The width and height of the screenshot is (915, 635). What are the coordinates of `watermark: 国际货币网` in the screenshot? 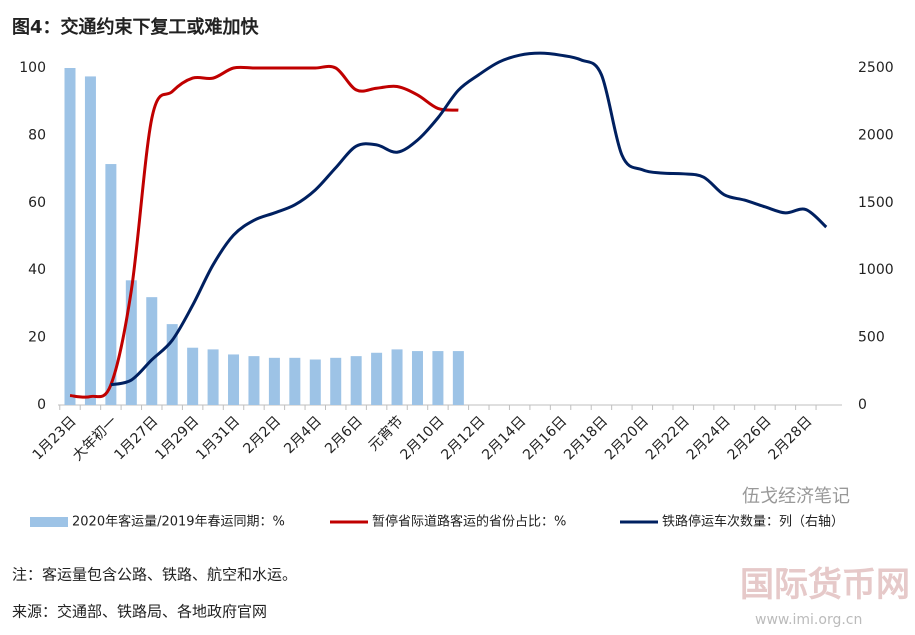 It's located at (825, 585).